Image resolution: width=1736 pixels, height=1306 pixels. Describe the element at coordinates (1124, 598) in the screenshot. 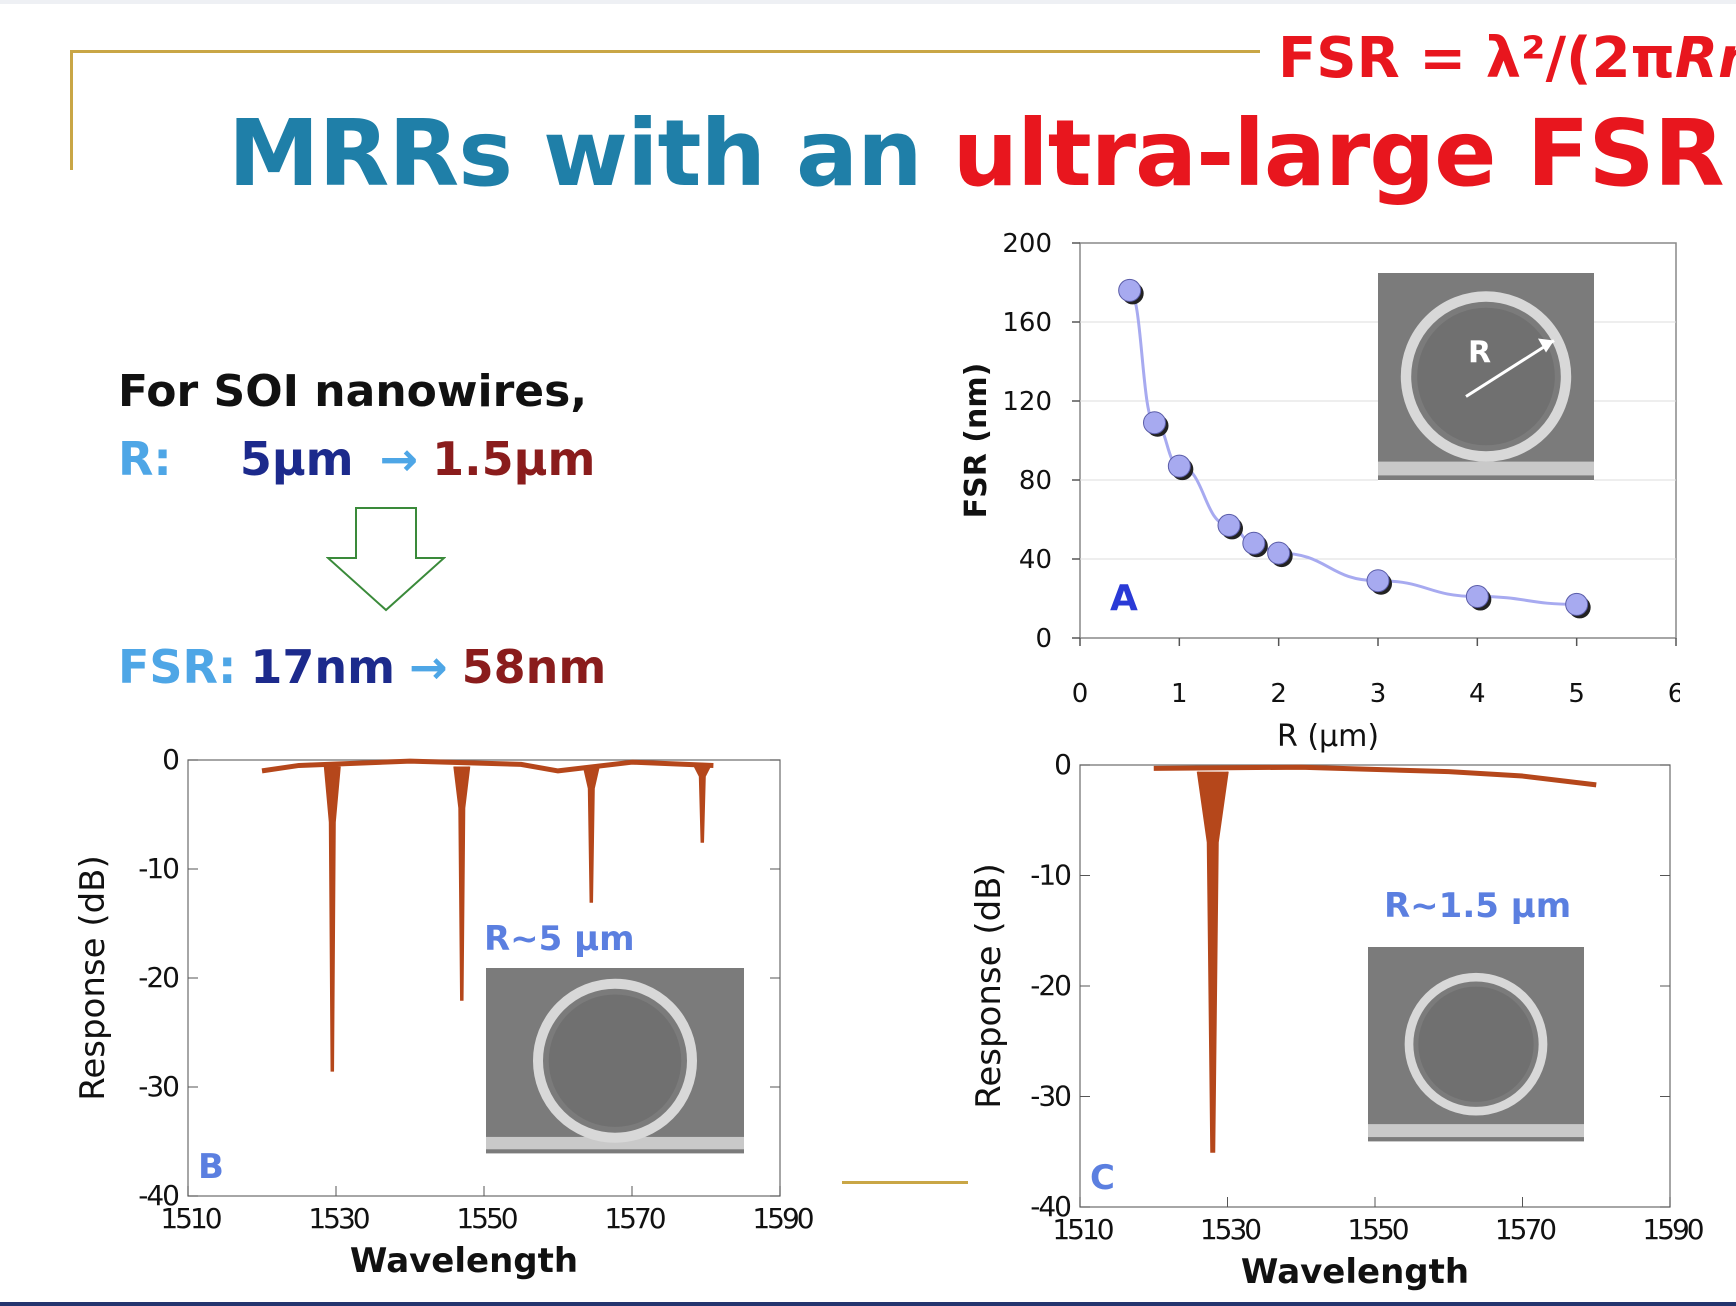

I see `panel-label-a: A` at that location.